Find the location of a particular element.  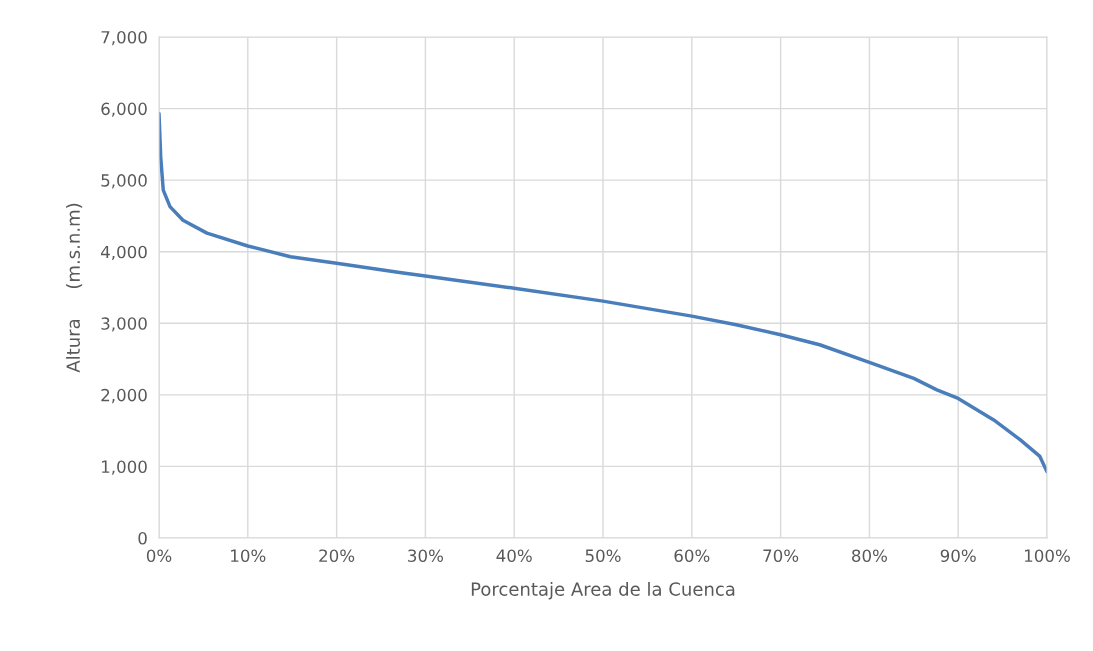

x-tick-label: 10% is located at coordinates (248, 556).